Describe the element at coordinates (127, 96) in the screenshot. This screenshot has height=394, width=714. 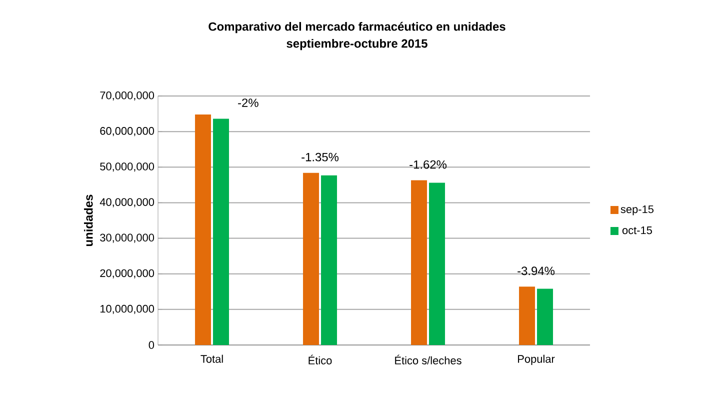
I see `y-tick-label: 70,000,000` at that location.